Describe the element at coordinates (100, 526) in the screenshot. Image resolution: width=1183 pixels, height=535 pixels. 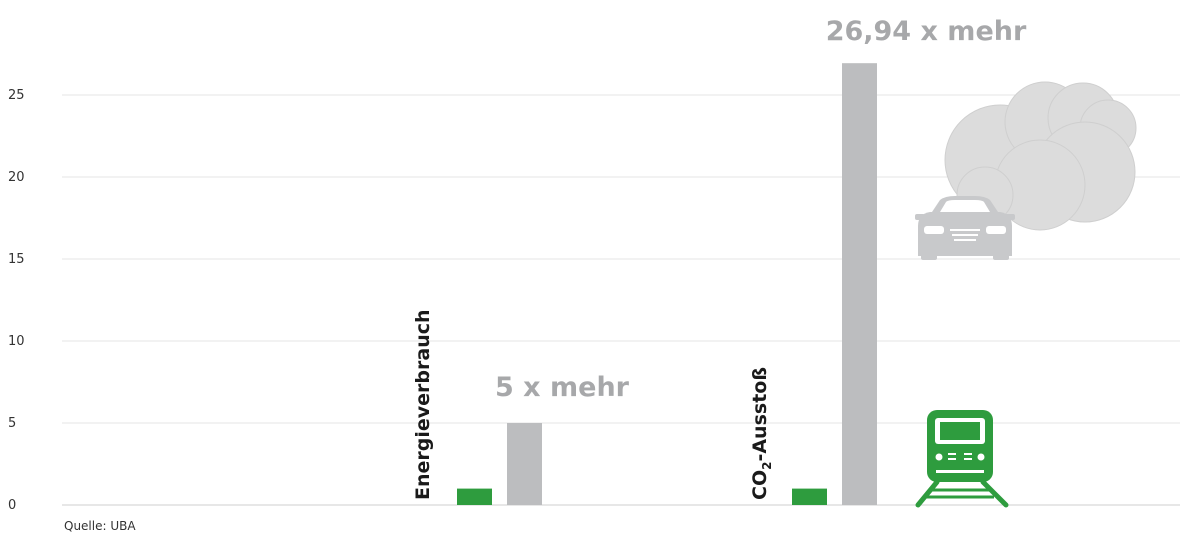
I see `source-label: Quelle: UBA` at that location.